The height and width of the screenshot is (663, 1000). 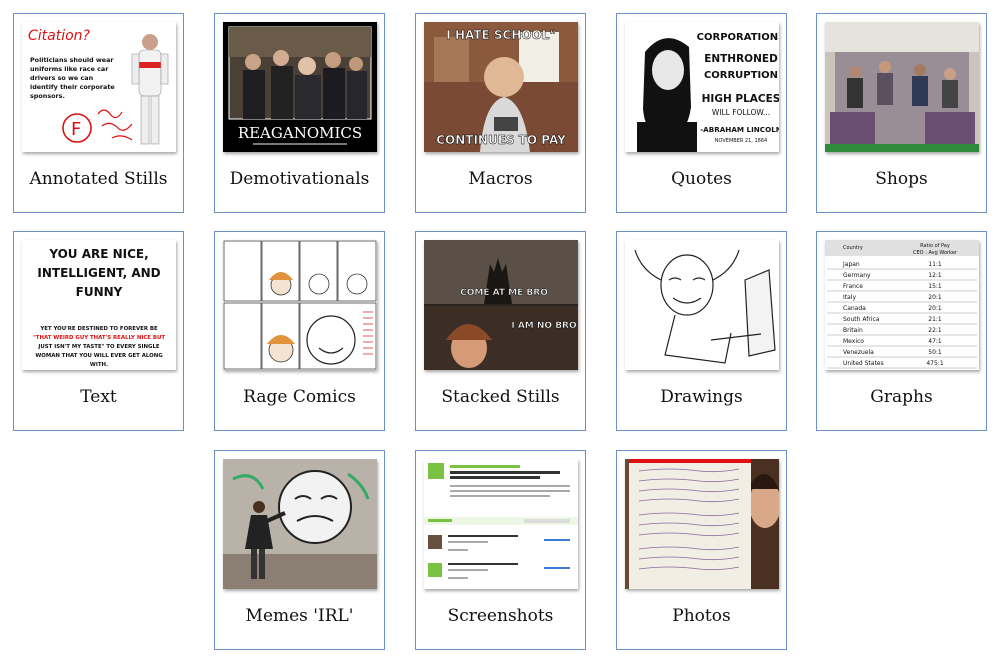 I want to click on graph-country-cell: Japan, so click(x=851, y=264).